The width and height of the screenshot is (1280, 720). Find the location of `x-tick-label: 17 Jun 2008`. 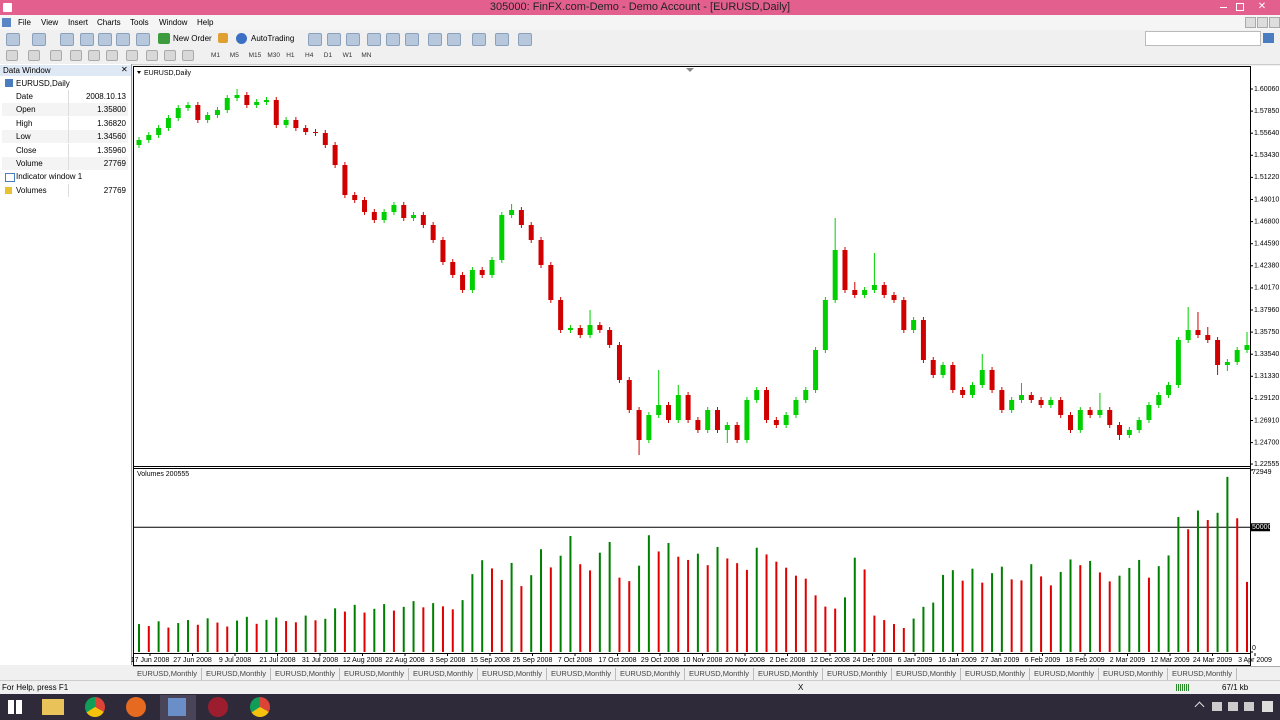

x-tick-label: 17 Jun 2008 is located at coordinates (150, 660).